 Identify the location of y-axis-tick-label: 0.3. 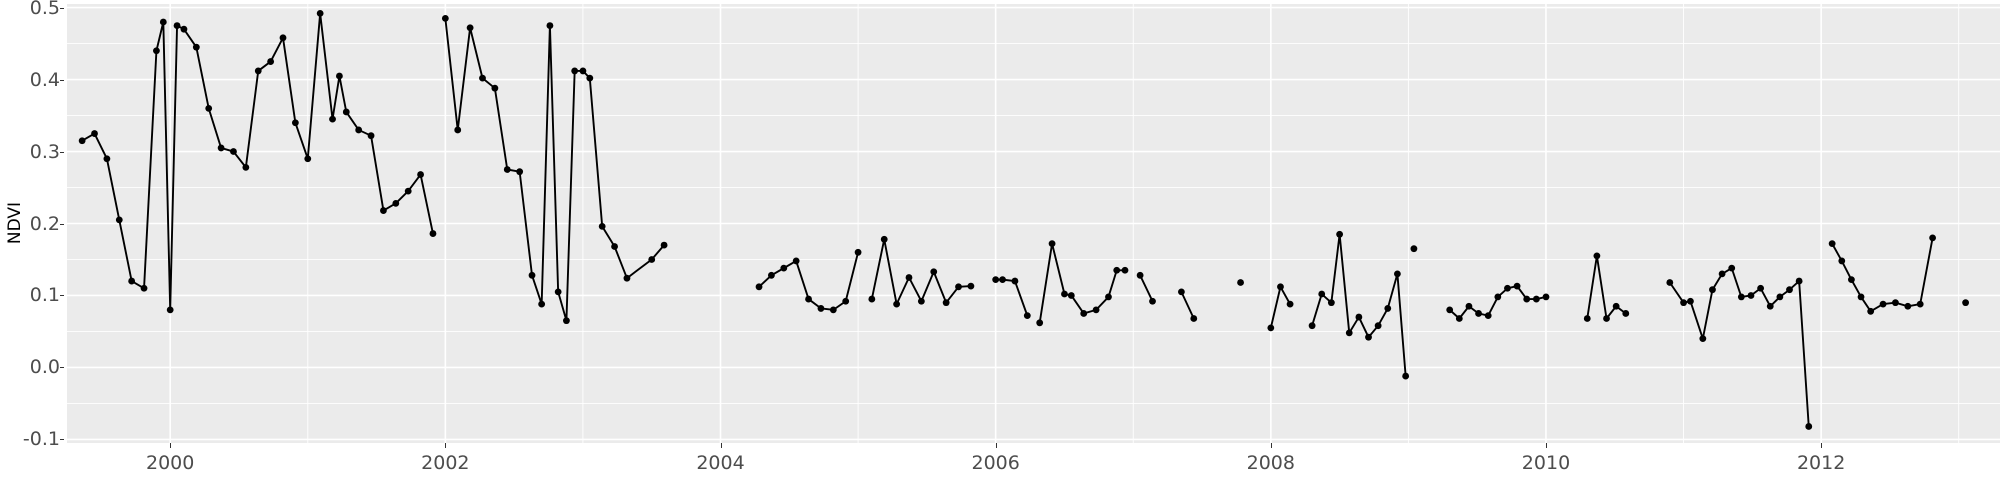
(44, 151).